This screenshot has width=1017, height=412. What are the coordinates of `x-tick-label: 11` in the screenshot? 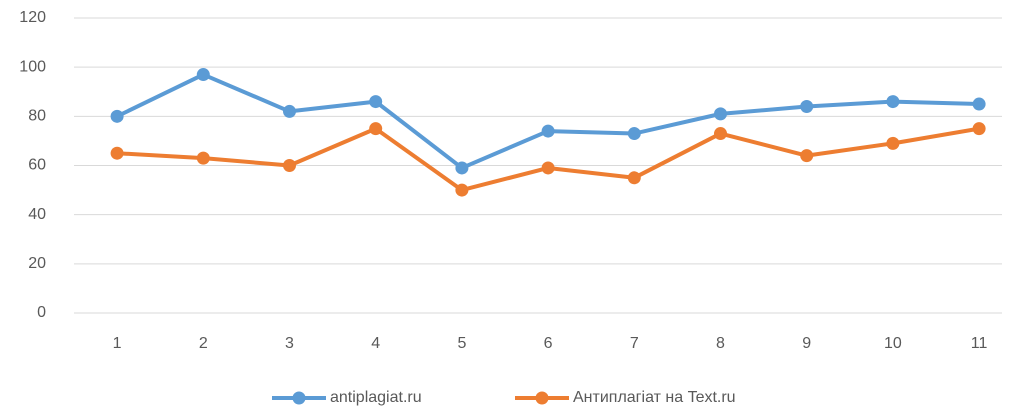 It's located at (979, 343).